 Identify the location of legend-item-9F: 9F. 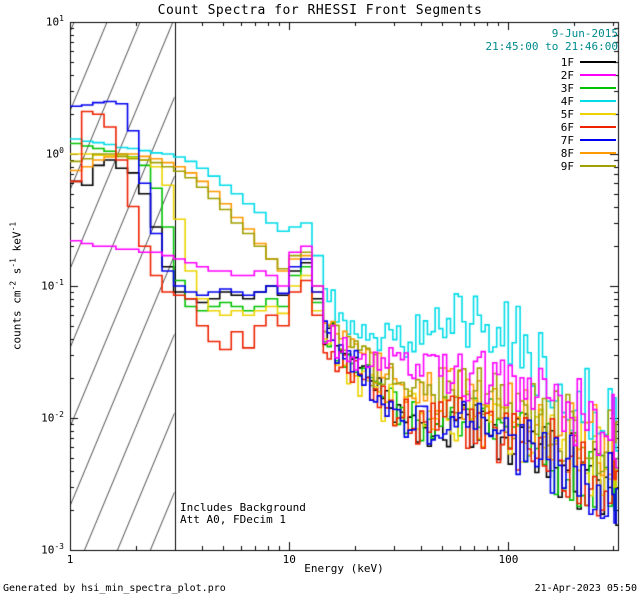
(588, 166).